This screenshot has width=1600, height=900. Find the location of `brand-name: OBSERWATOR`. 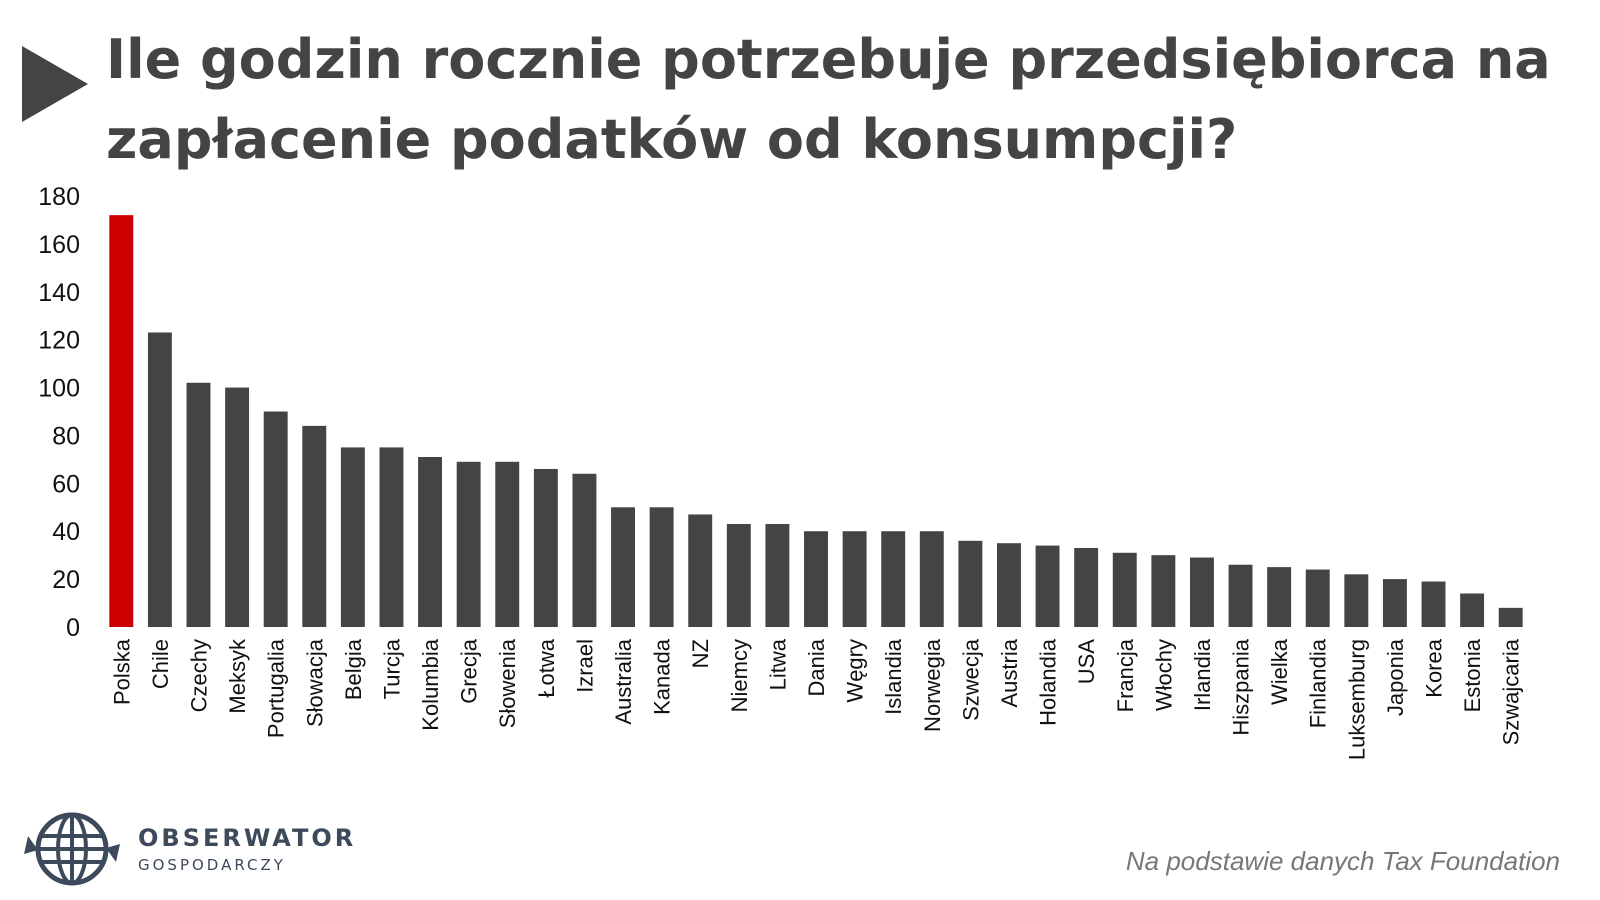

brand-name: OBSERWATOR is located at coordinates (247, 838).